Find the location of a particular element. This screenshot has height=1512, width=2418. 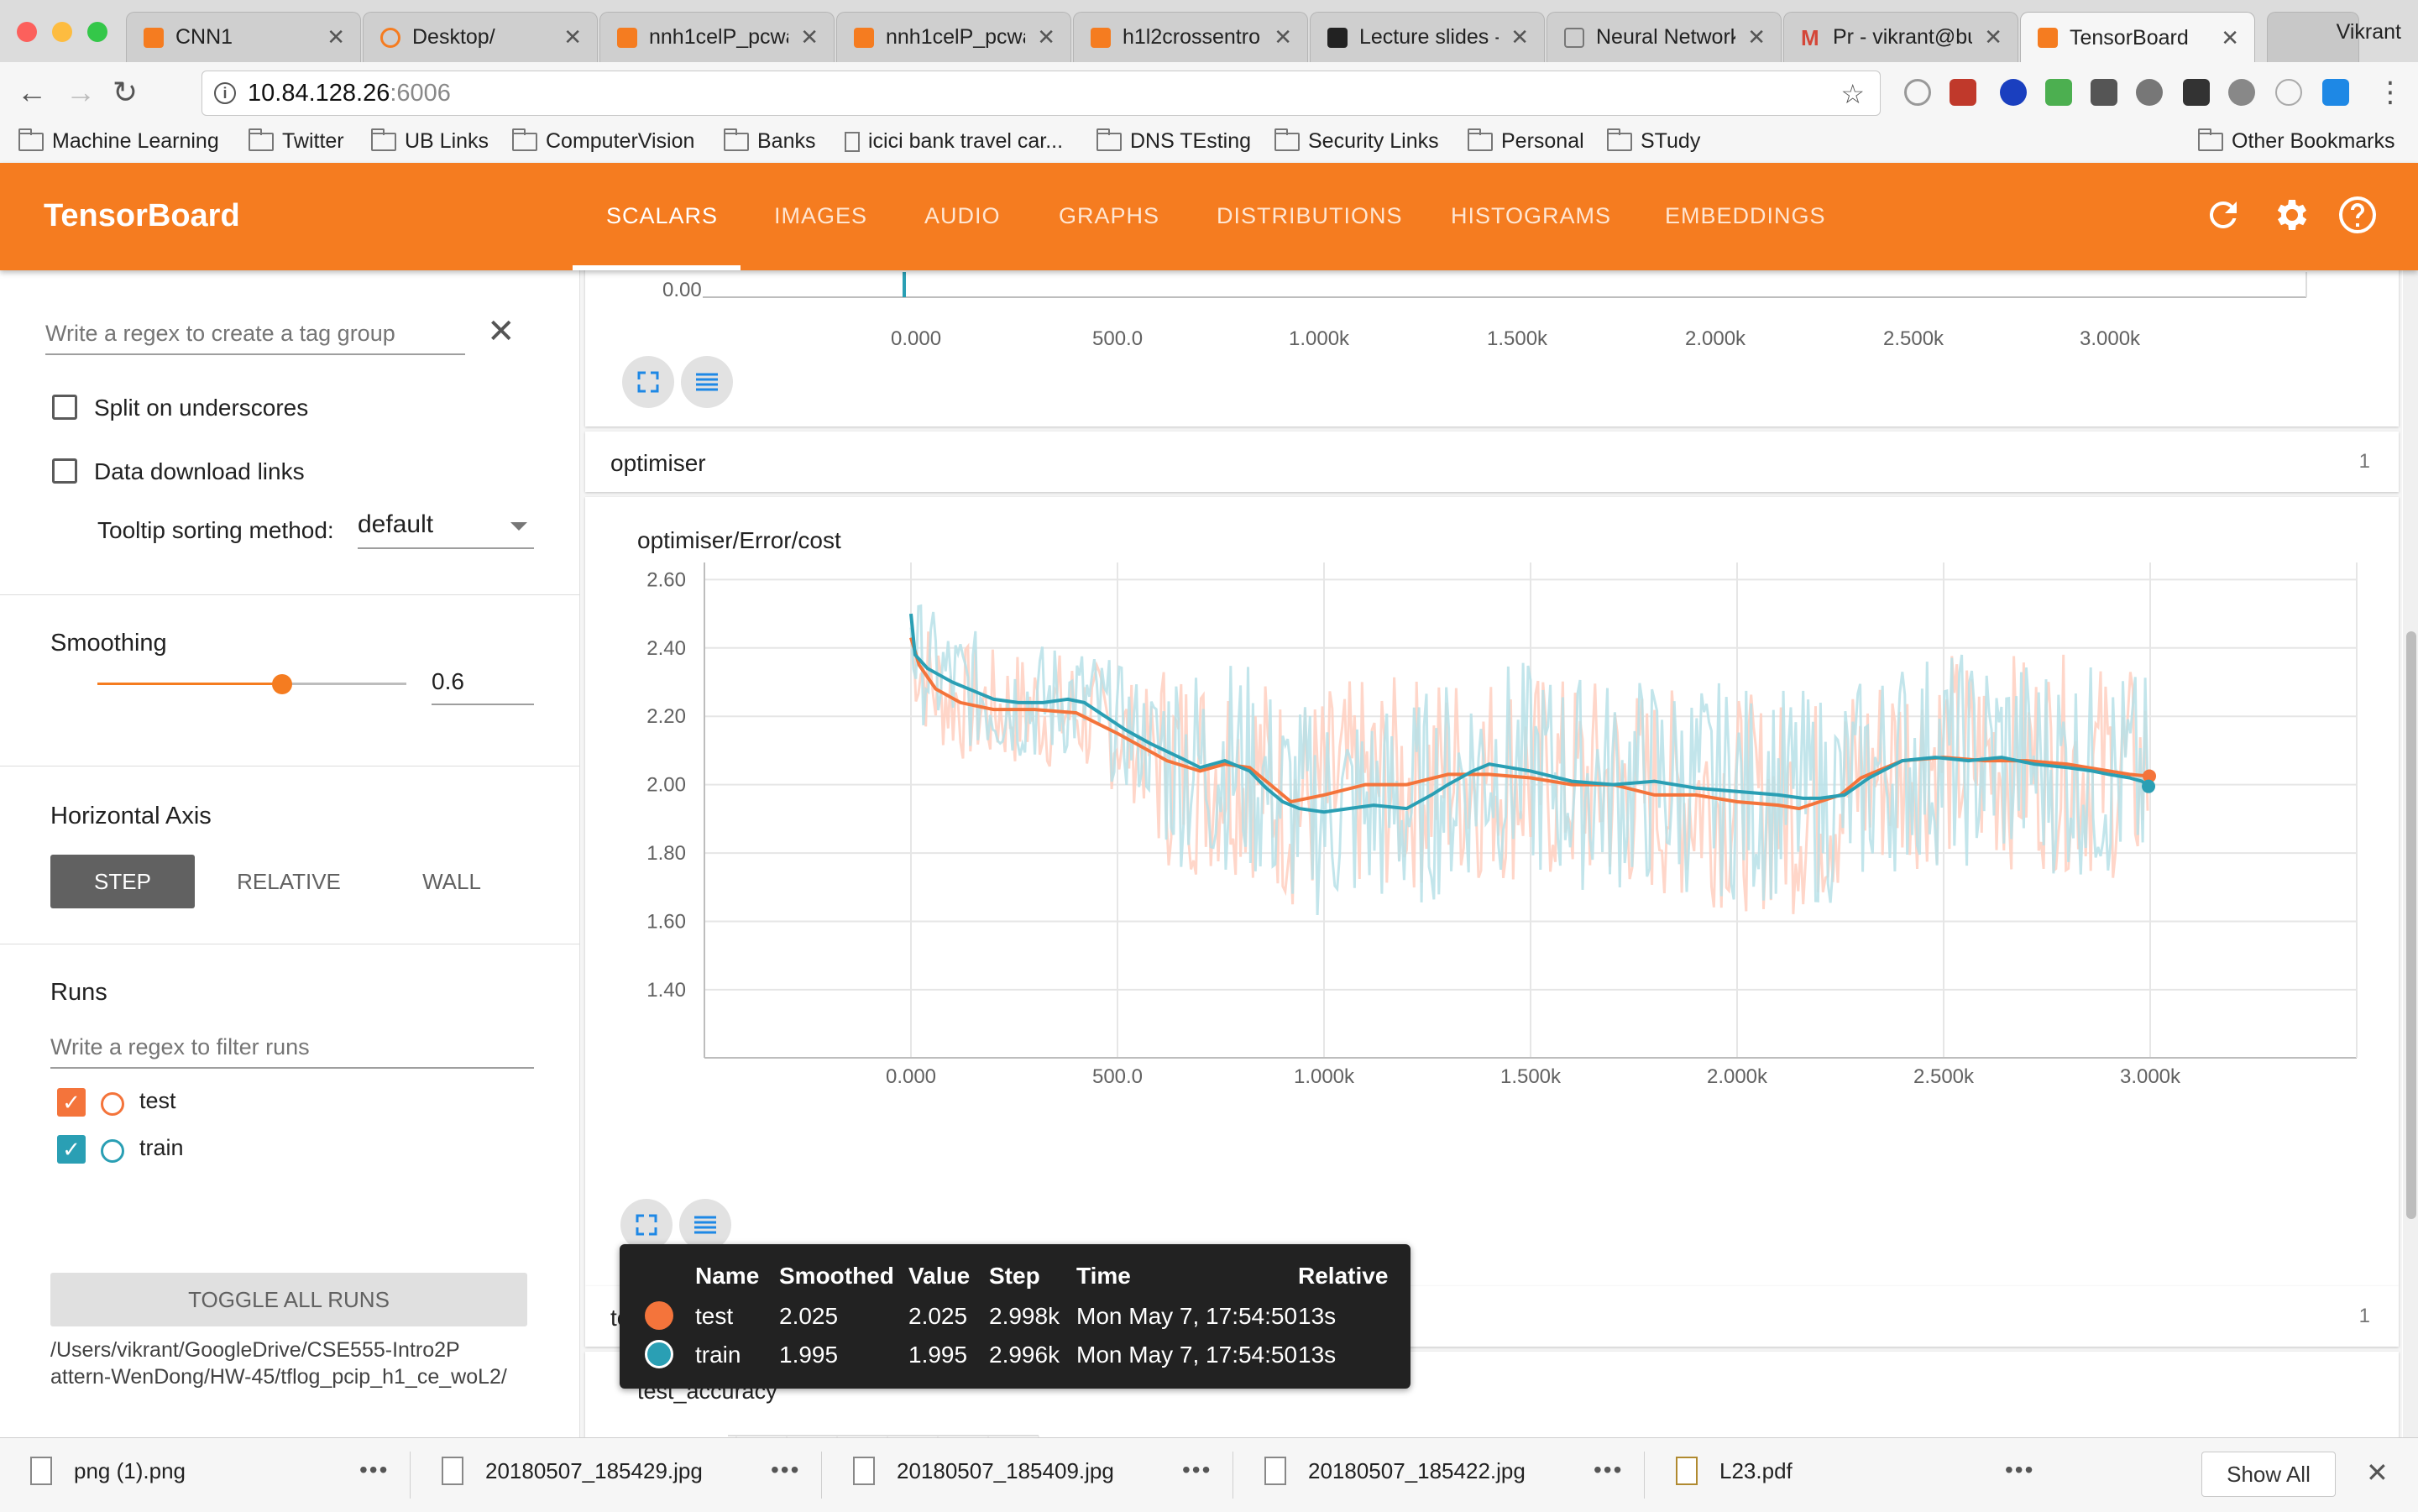

bookmark-folder: DNS TEsting is located at coordinates (1173, 141).